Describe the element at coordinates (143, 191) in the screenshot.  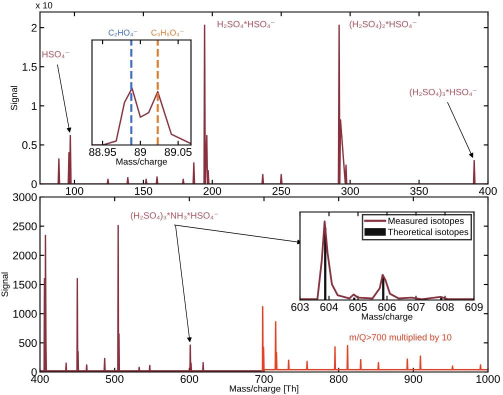
I see `x-tick-label: 150` at that location.